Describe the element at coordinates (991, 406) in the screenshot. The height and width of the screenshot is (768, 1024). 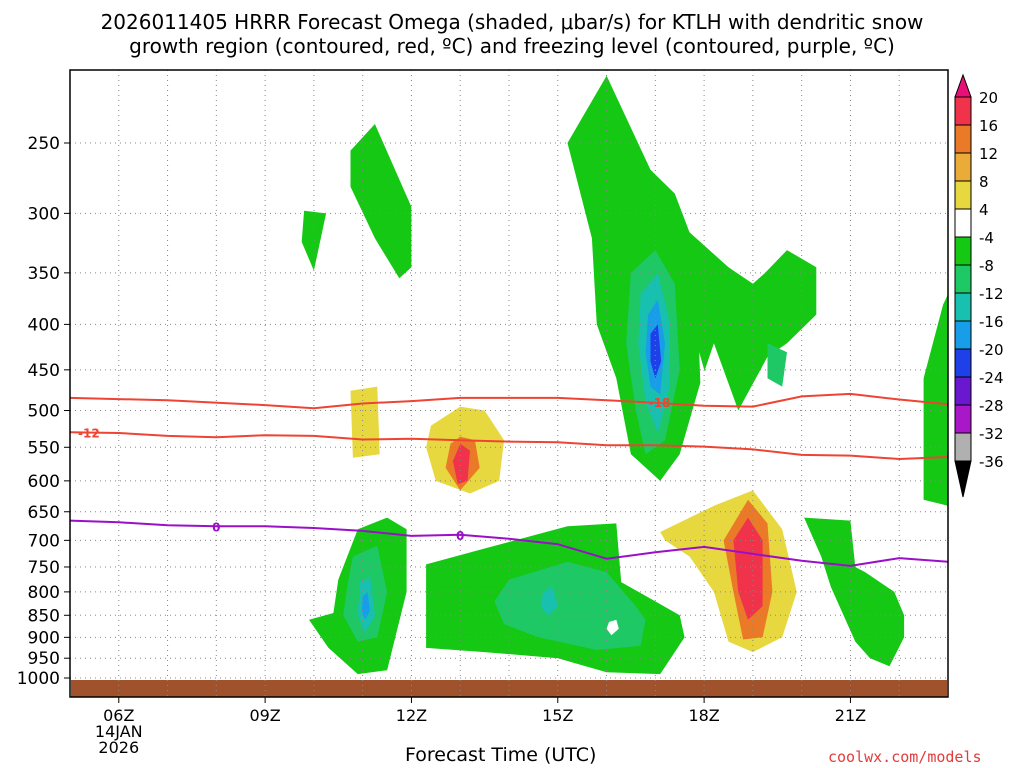
I see `colorbar-label--28: -28` at that location.